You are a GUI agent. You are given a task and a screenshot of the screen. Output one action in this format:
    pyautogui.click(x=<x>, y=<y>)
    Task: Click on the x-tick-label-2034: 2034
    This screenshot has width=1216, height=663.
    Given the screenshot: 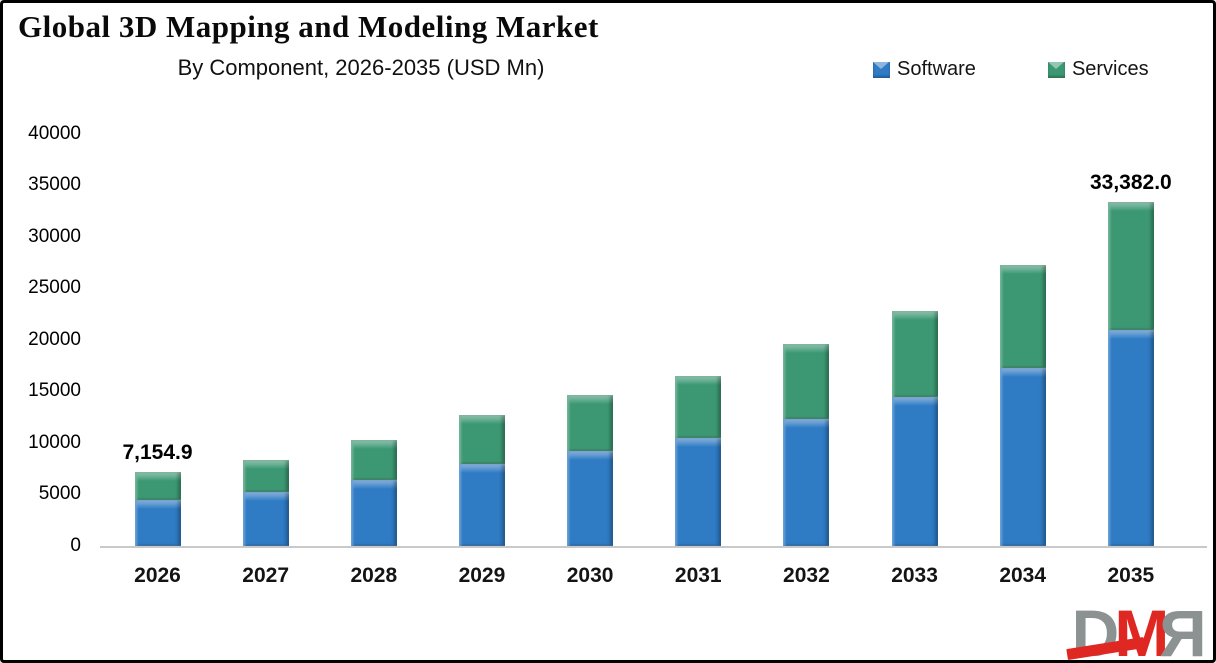 What is the action you would take?
    pyautogui.click(x=1023, y=575)
    